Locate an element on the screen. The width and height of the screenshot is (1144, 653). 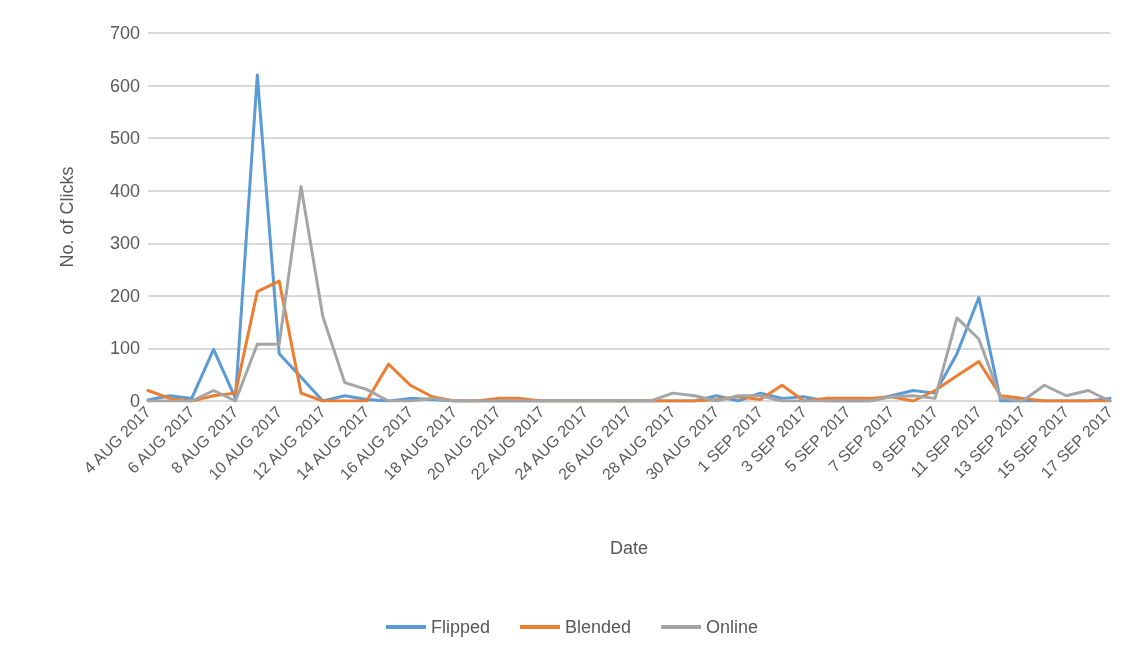
y-tick-label: 600 is located at coordinates (124, 85).